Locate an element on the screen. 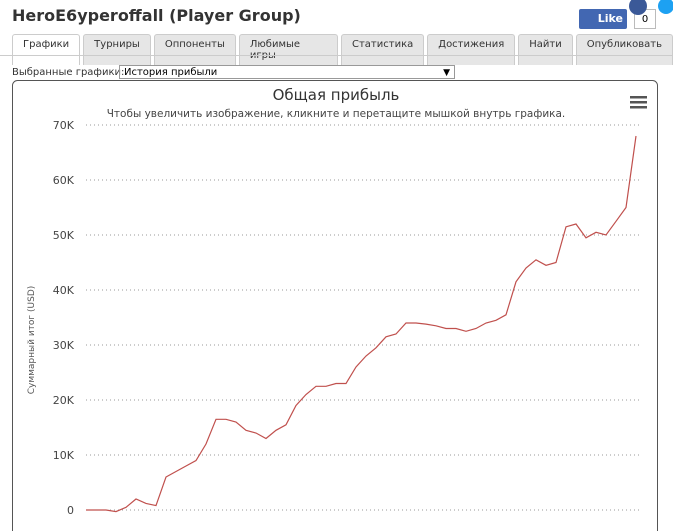  y-tick-label: 70K is located at coordinates (64, 125).